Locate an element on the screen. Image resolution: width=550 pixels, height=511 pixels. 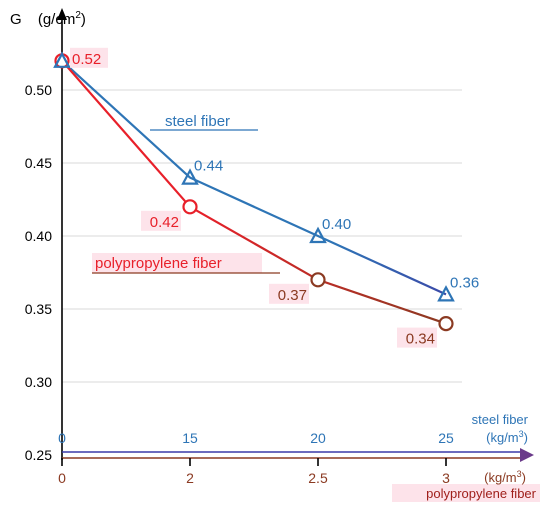
y-axis-unit-sup: 2 is located at coordinates (78, 15).